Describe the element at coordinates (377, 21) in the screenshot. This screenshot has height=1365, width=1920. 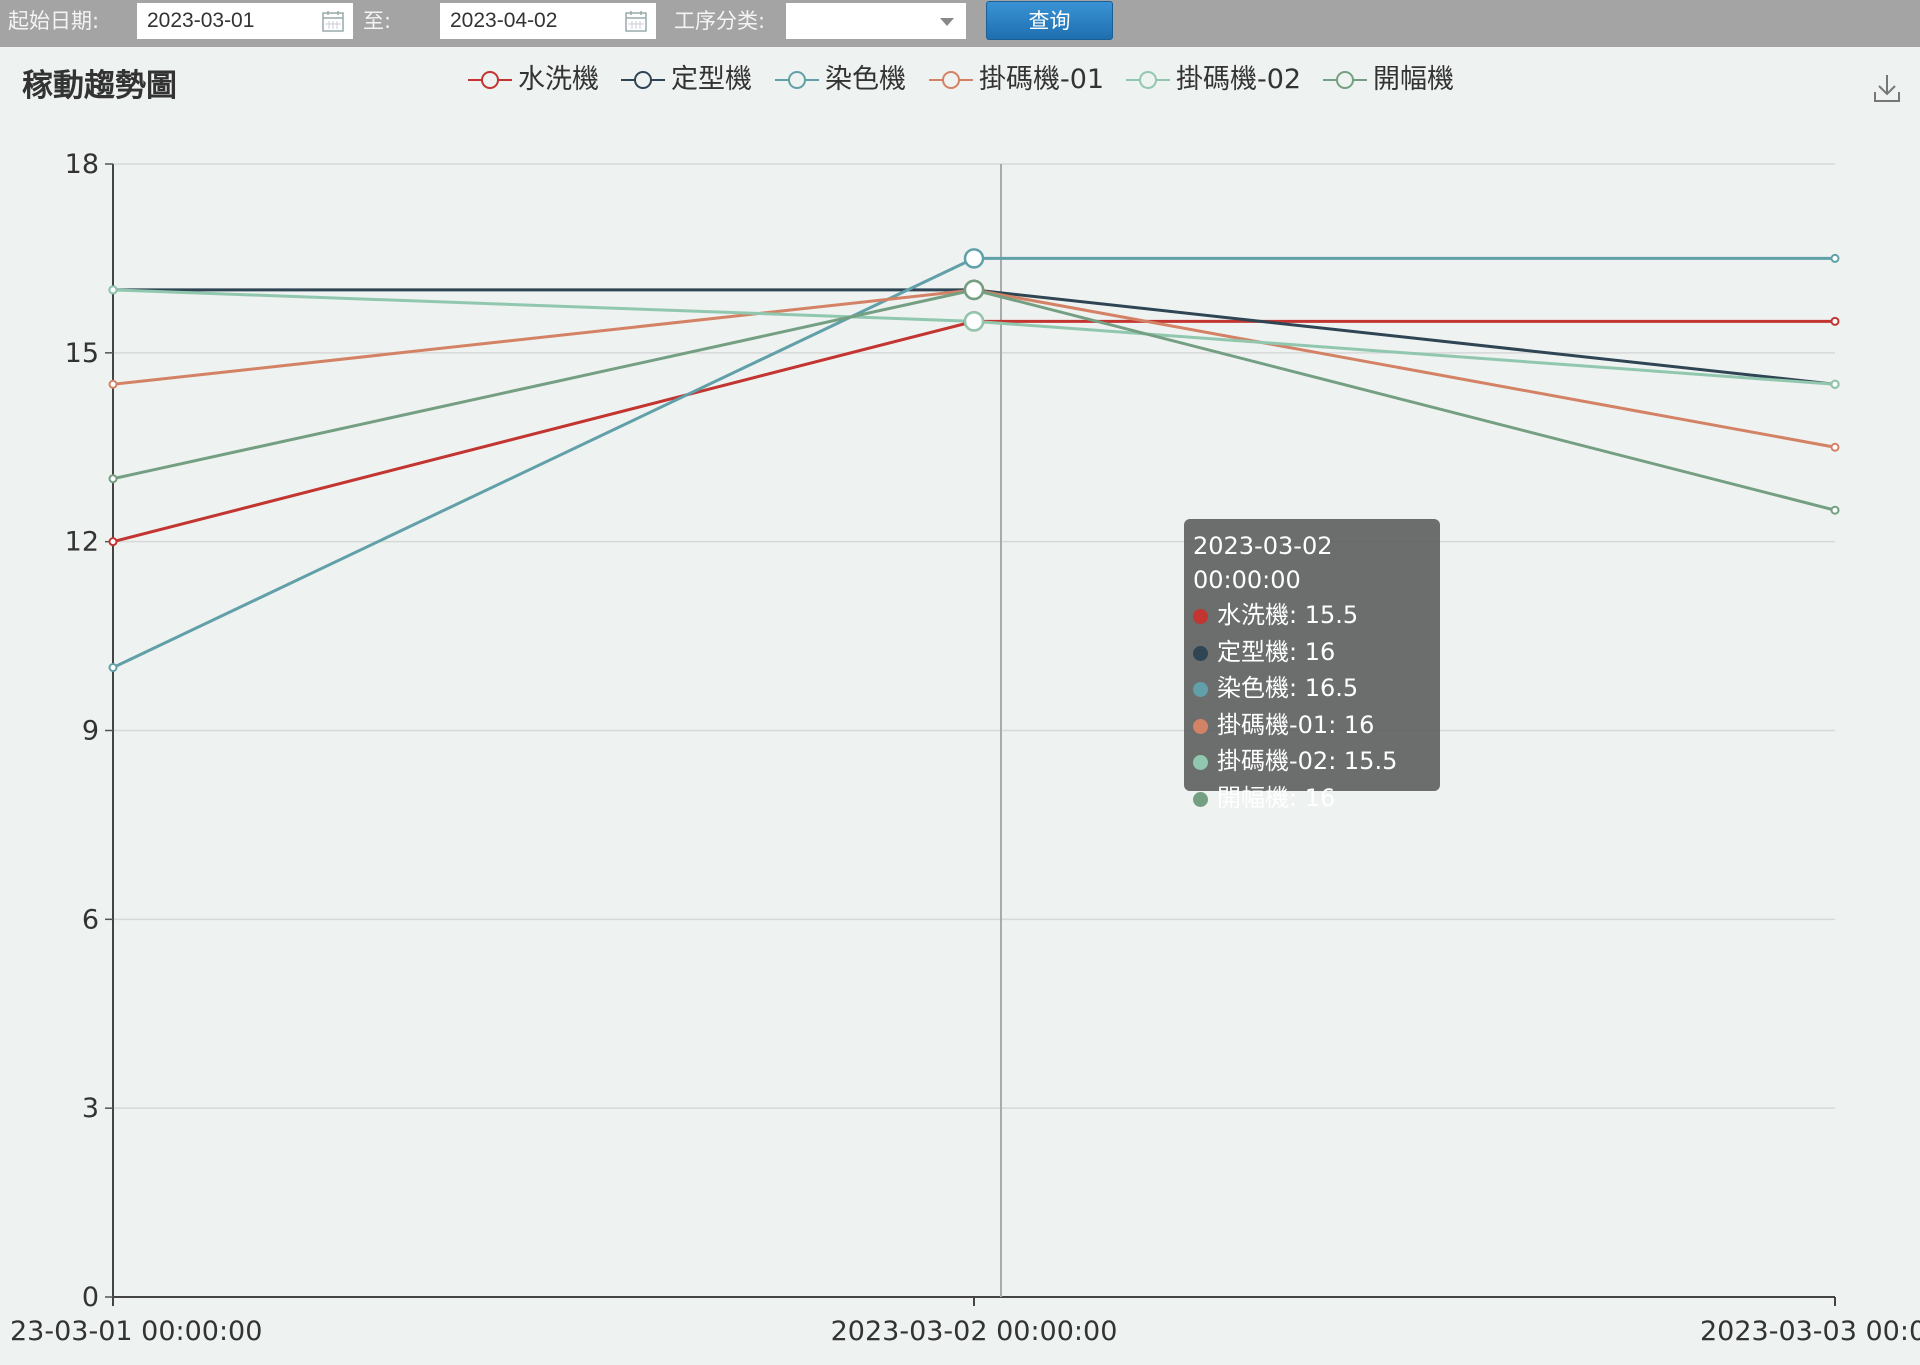
I see `to-label: 至:` at that location.